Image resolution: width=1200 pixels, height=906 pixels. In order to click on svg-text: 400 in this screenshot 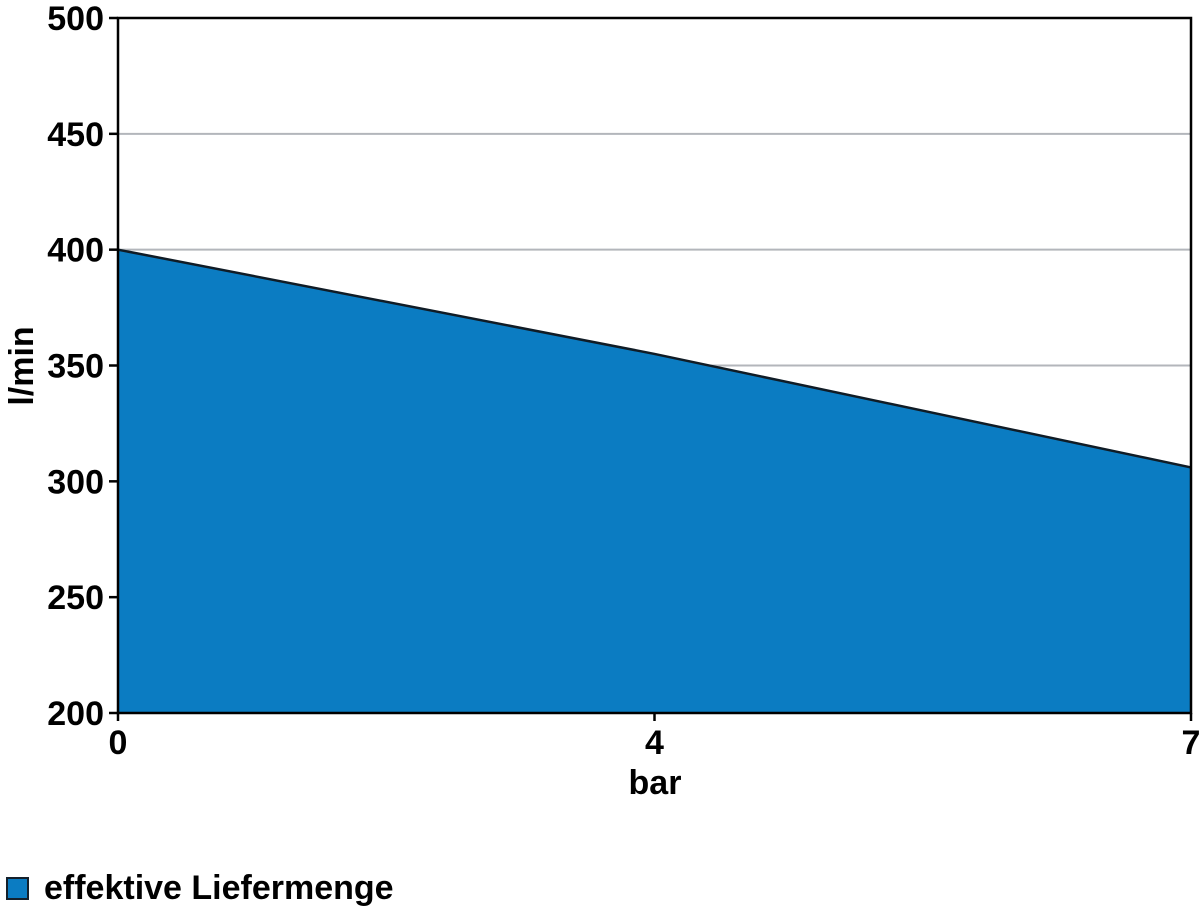, I will do `click(75, 251)`.